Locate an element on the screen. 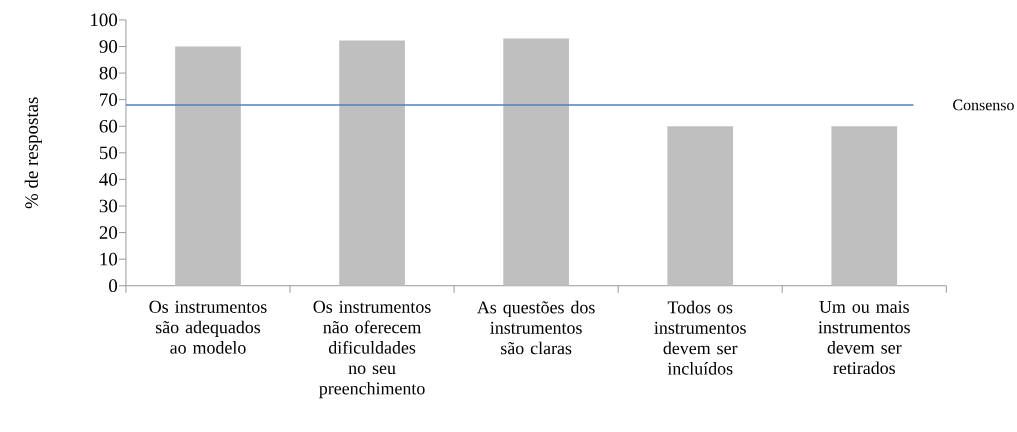 Image resolution: width=1017 pixels, height=432 pixels. x-tick-label: Os instrumentos são adequados ao modelo is located at coordinates (208, 327).